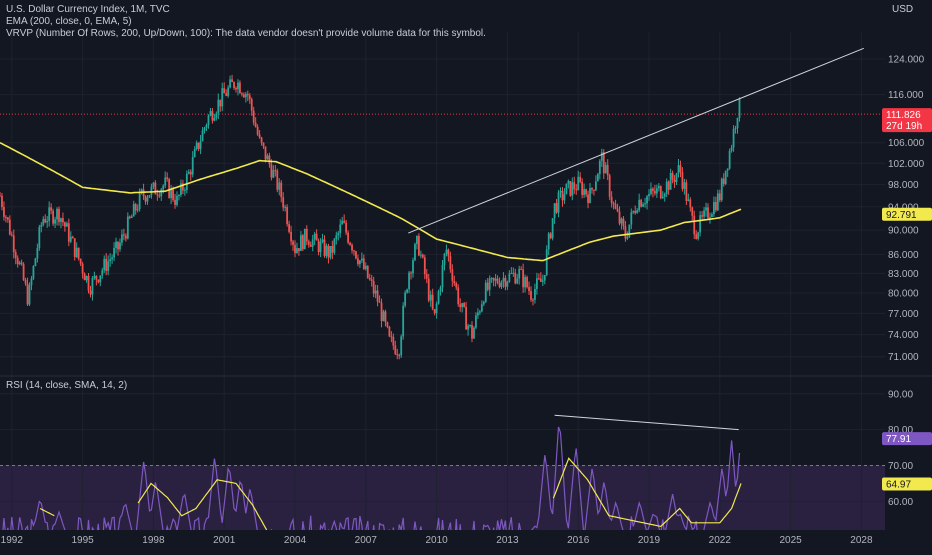  I want to click on y-tick-label: 80.000, so click(903, 294).